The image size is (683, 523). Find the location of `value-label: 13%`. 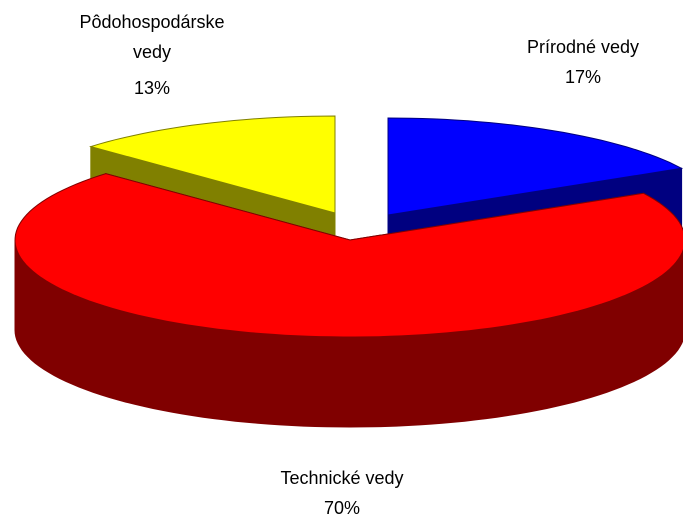

value-label: 13% is located at coordinates (152, 88).